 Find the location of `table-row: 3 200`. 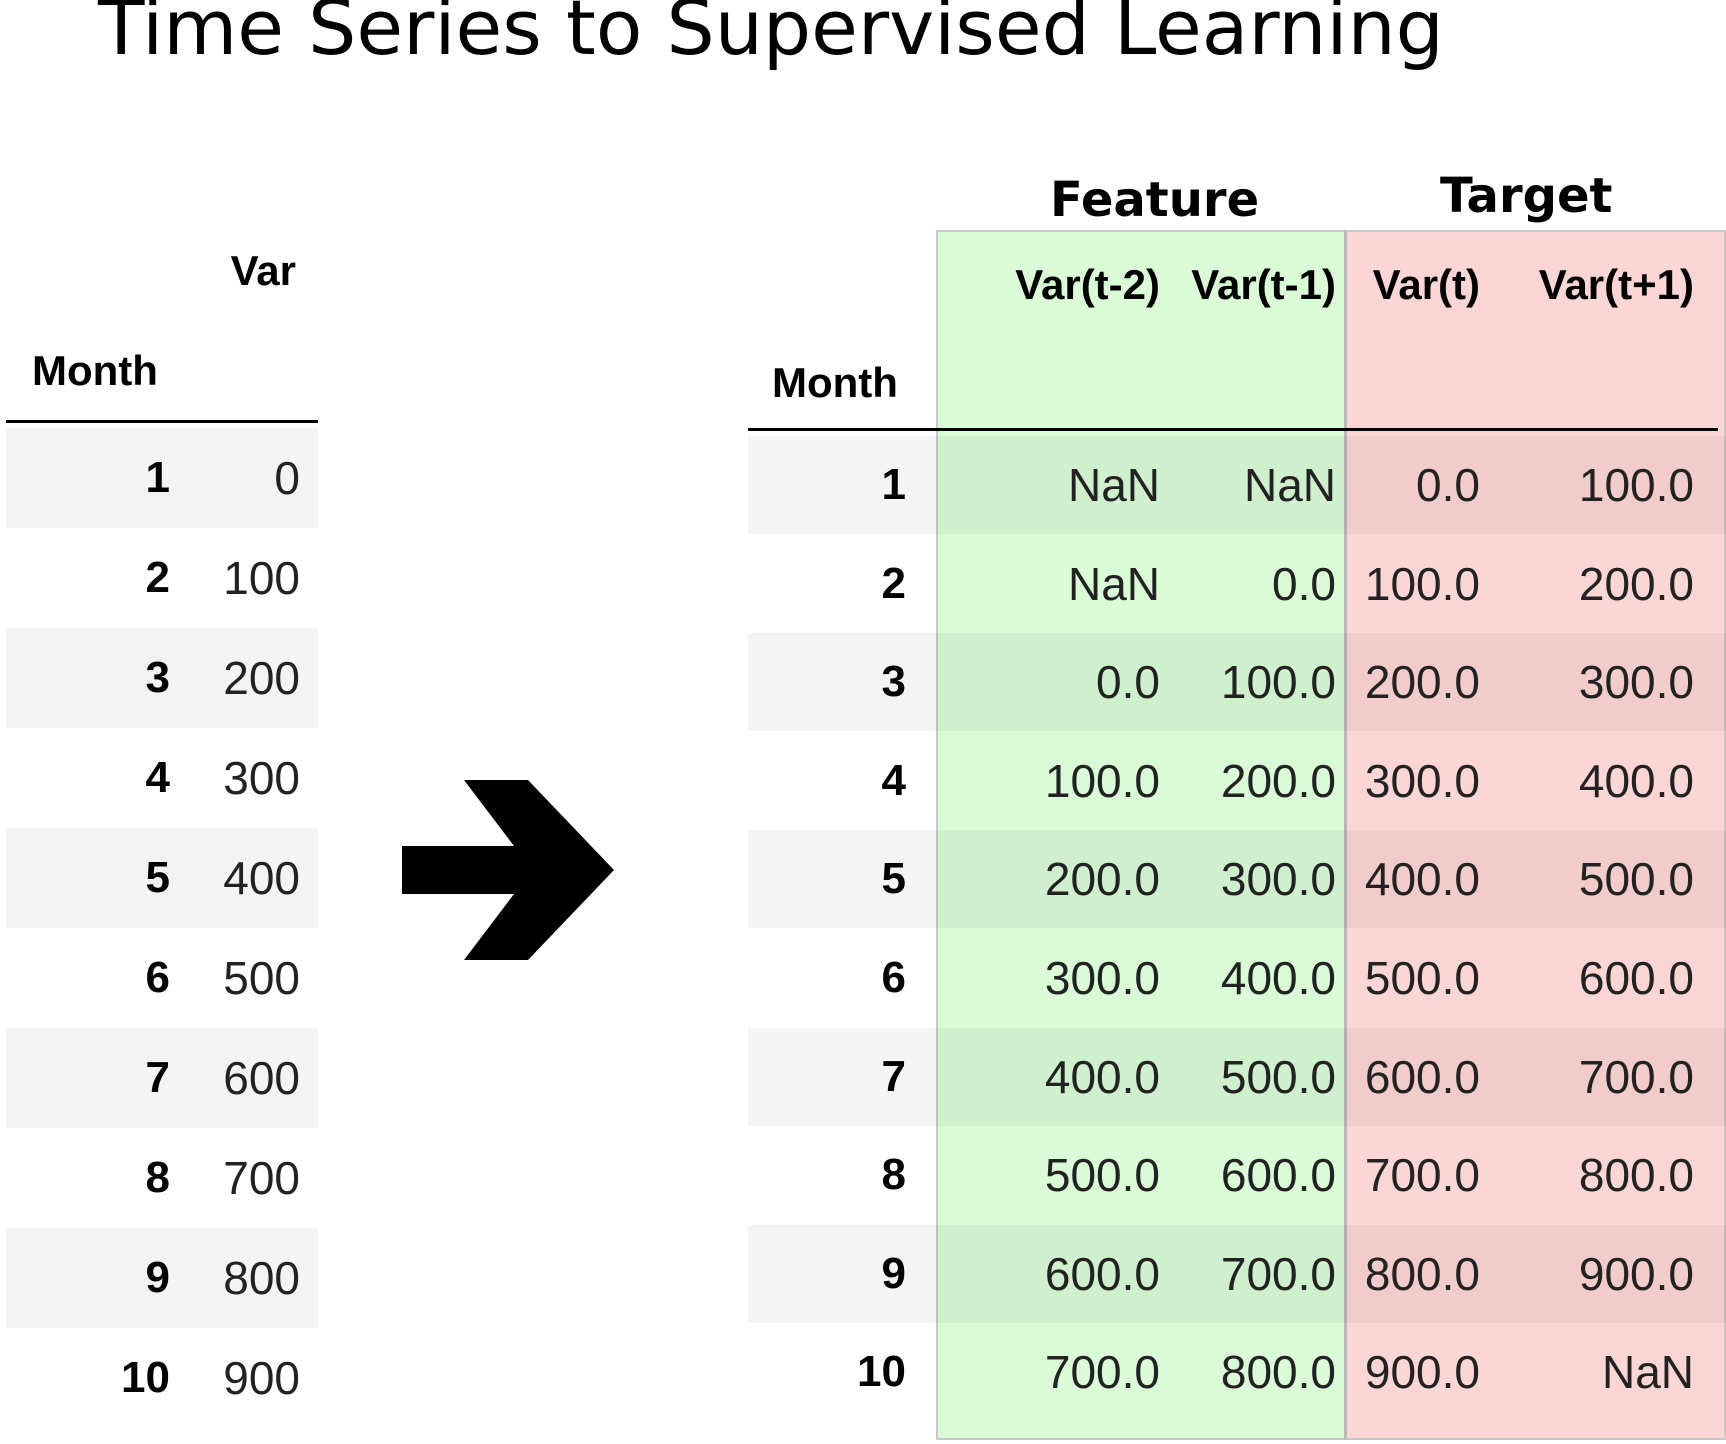

table-row: 3 200 is located at coordinates (162, 678).